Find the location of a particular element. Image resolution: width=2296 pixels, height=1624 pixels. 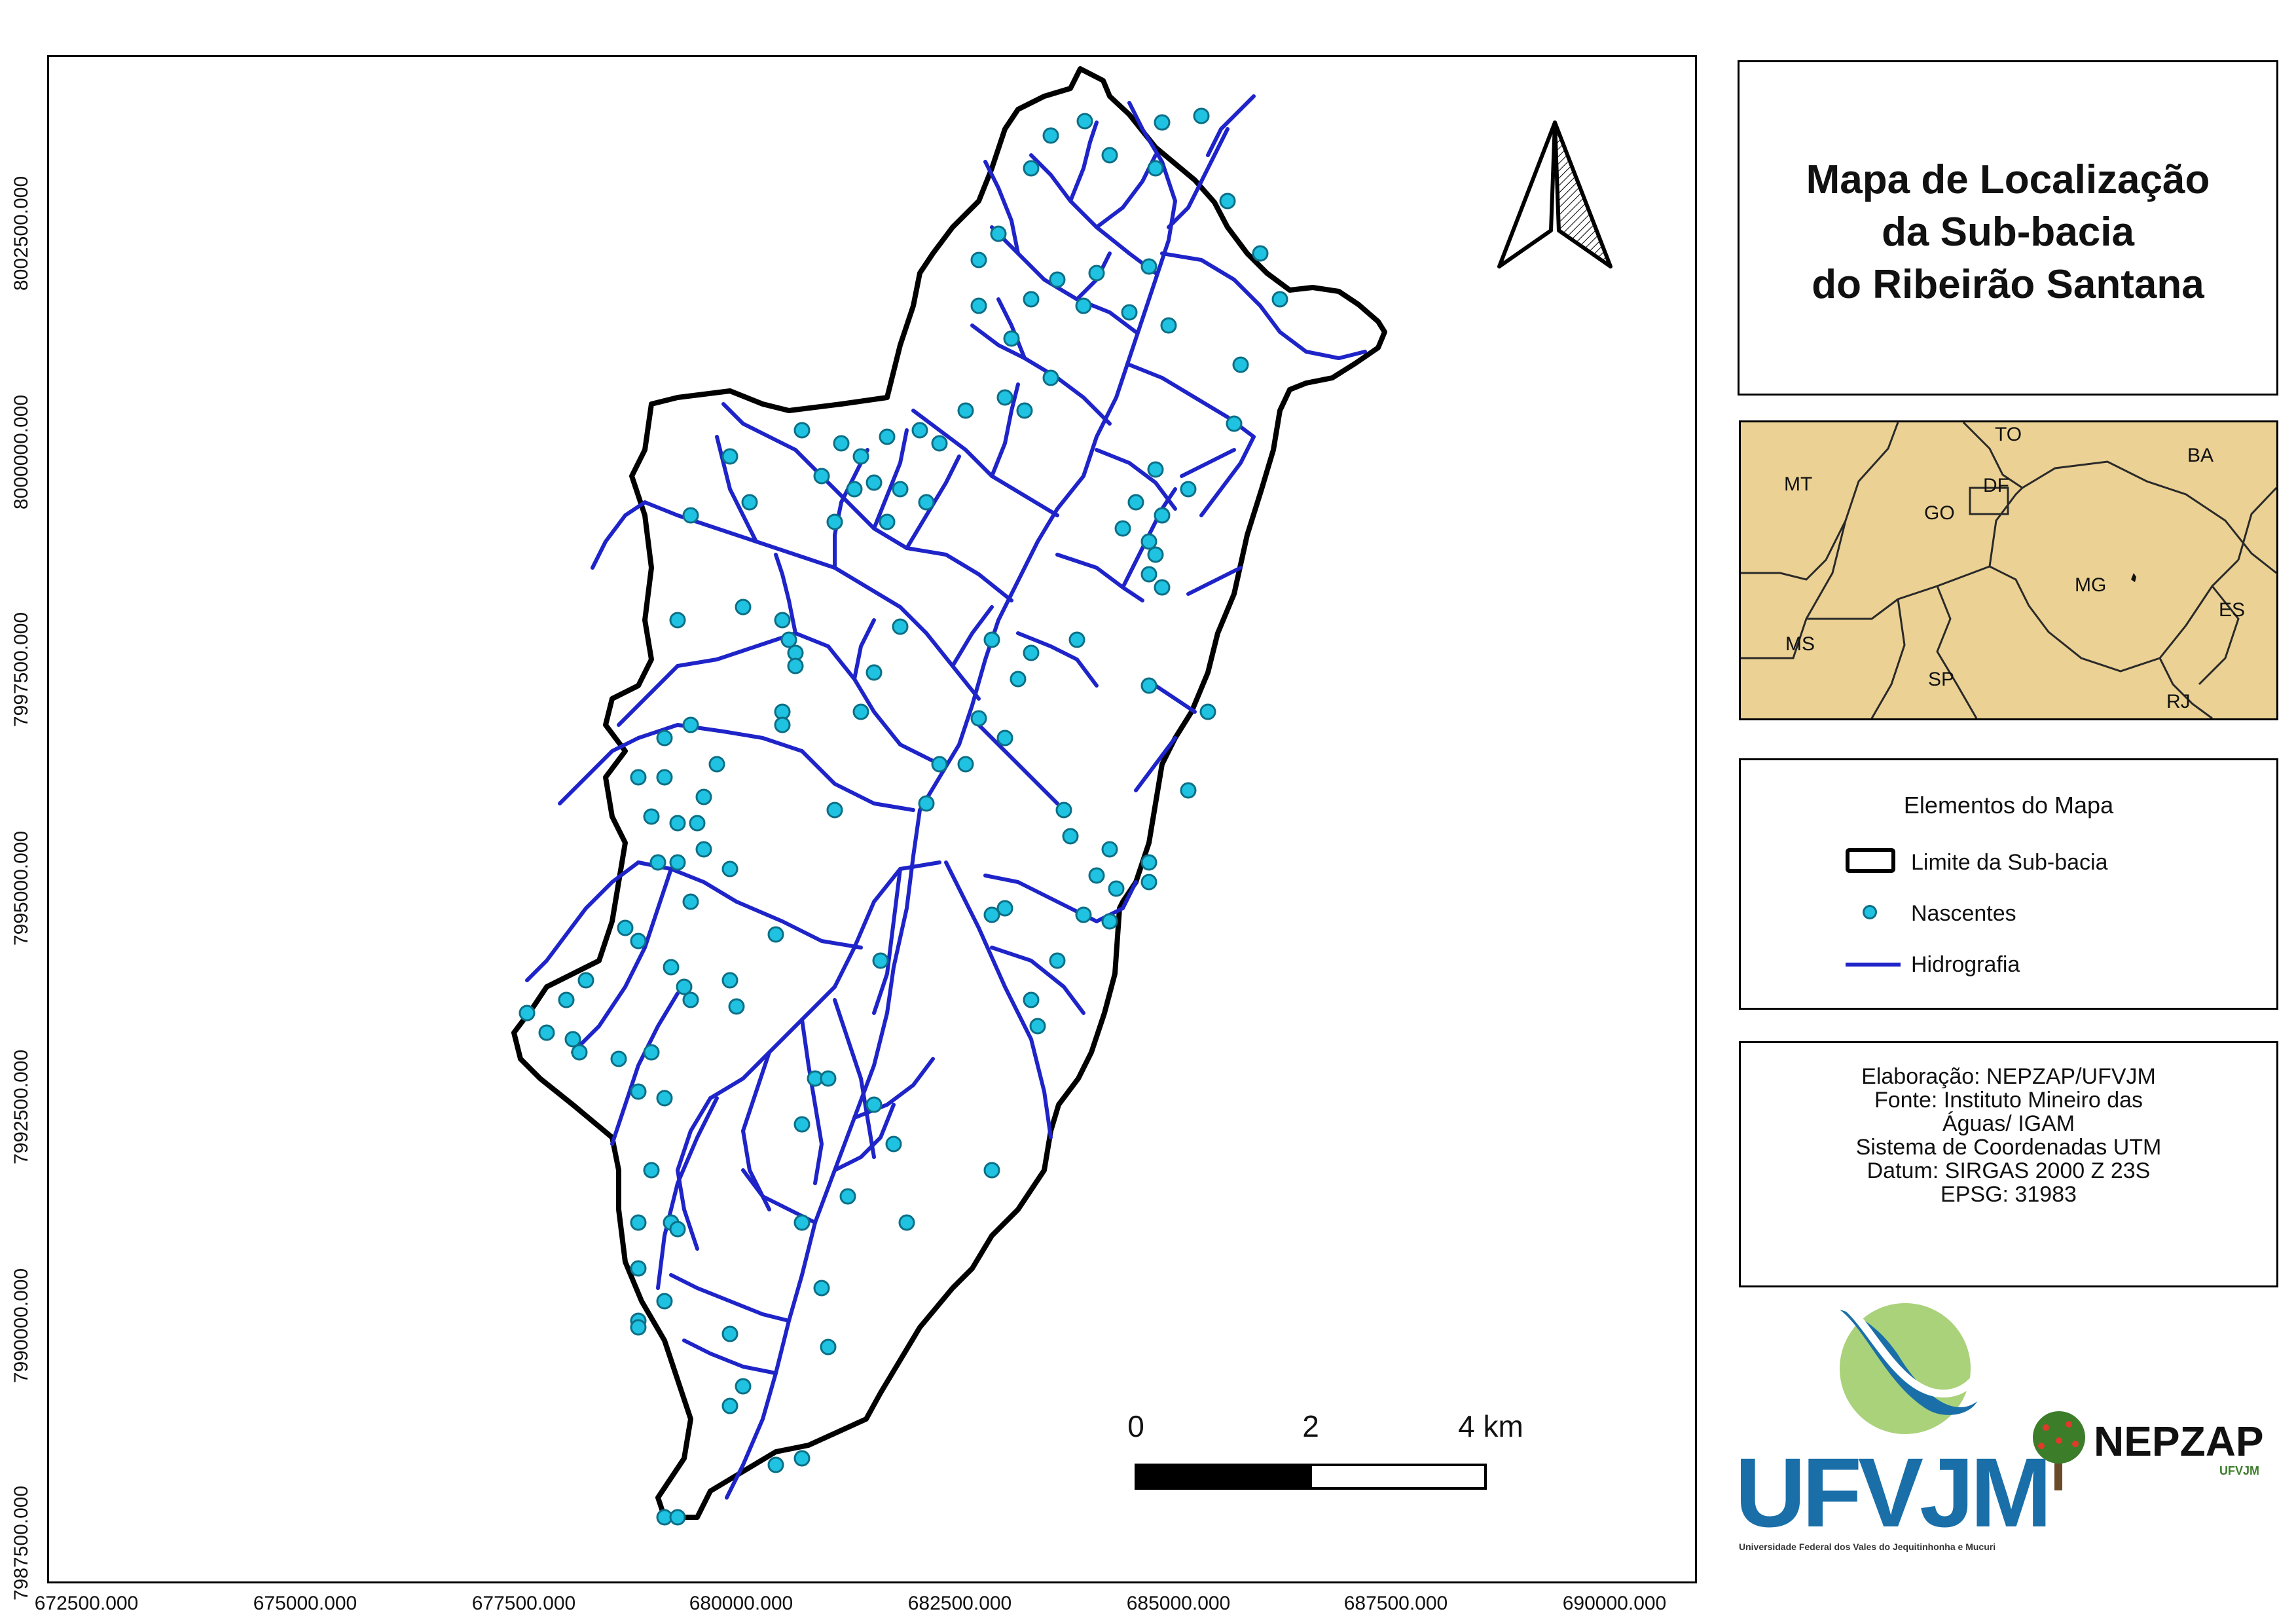

scale-label-0: 0 is located at coordinates (1135, 1426).